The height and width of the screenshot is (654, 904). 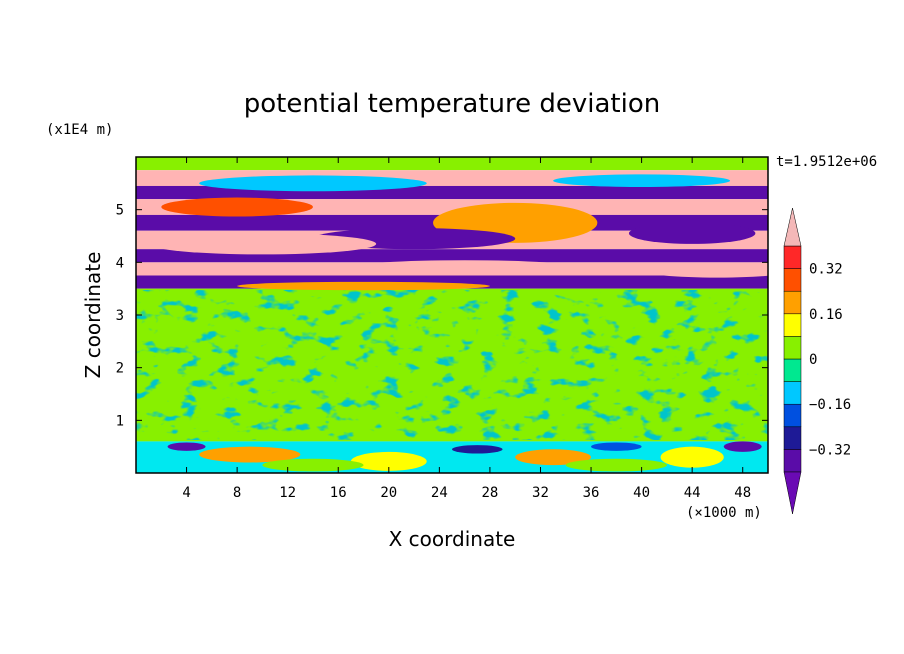 I want to click on x-tick-label: 16, so click(x=338, y=493).